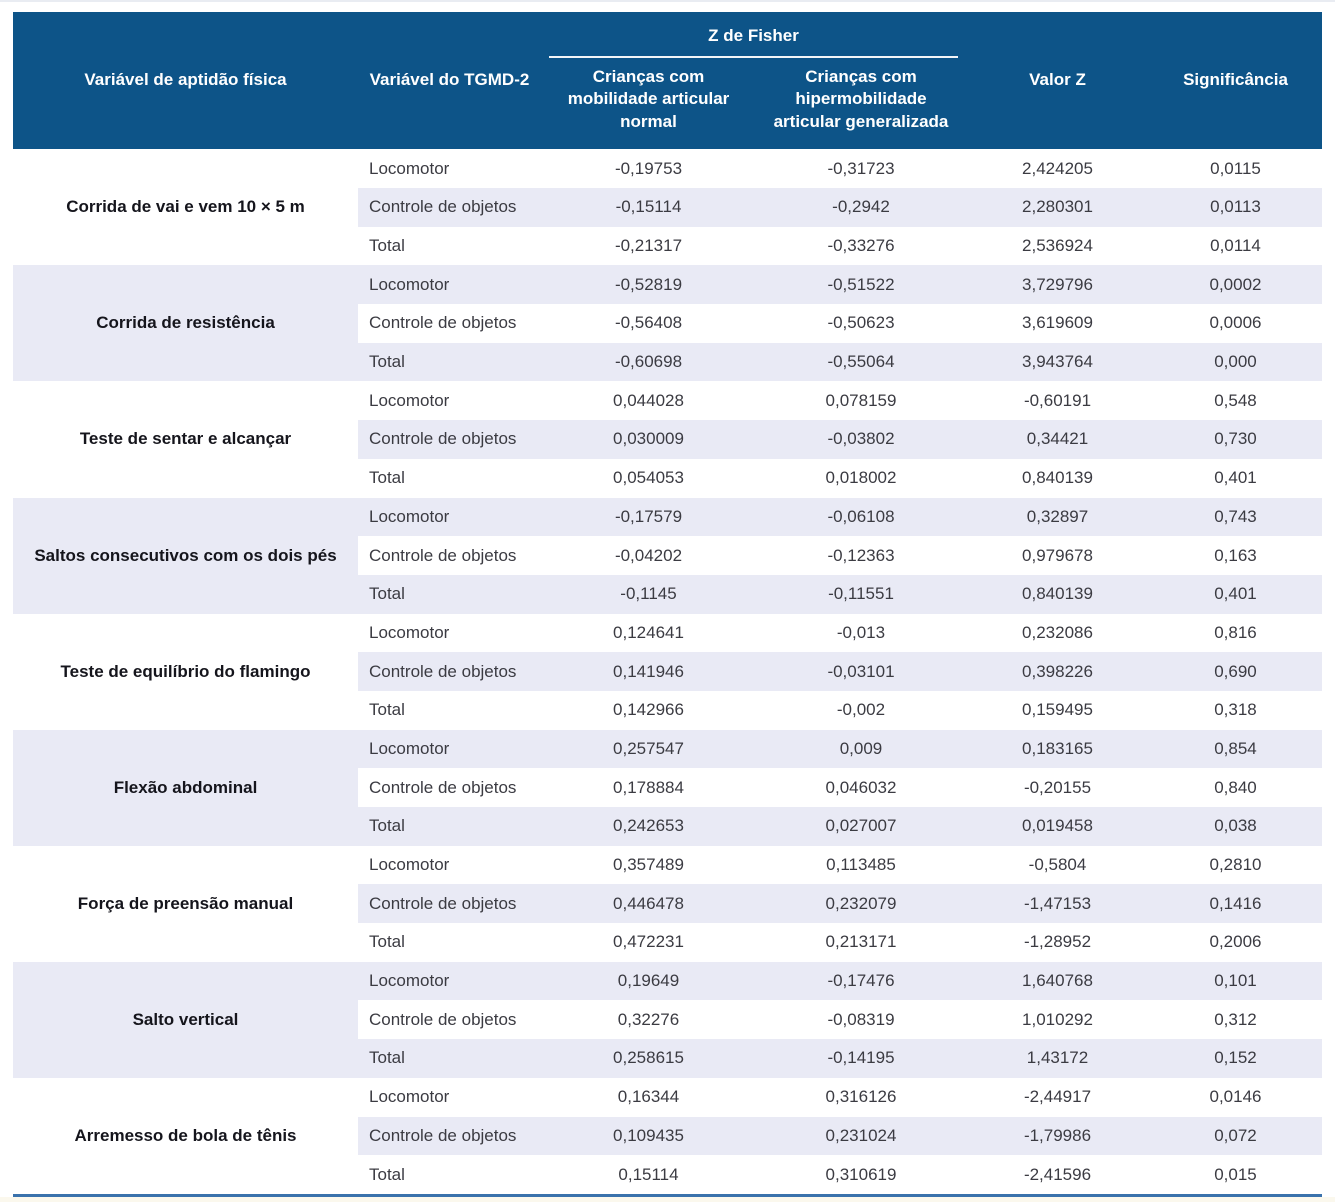 The image size is (1335, 1202). I want to click on significancia-cell: 0,101, so click(1235, 981).